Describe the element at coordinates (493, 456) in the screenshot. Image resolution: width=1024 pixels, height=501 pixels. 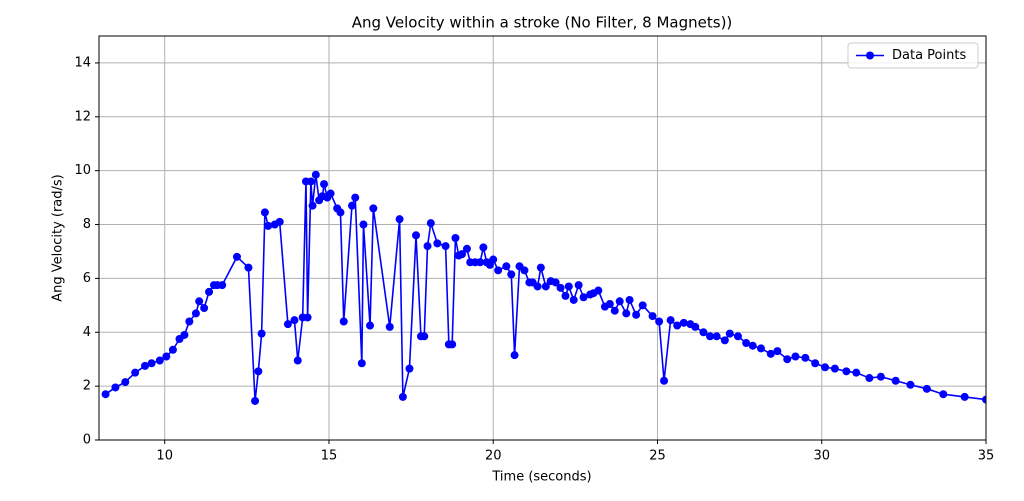
I see `x-tick-label: 20` at that location.